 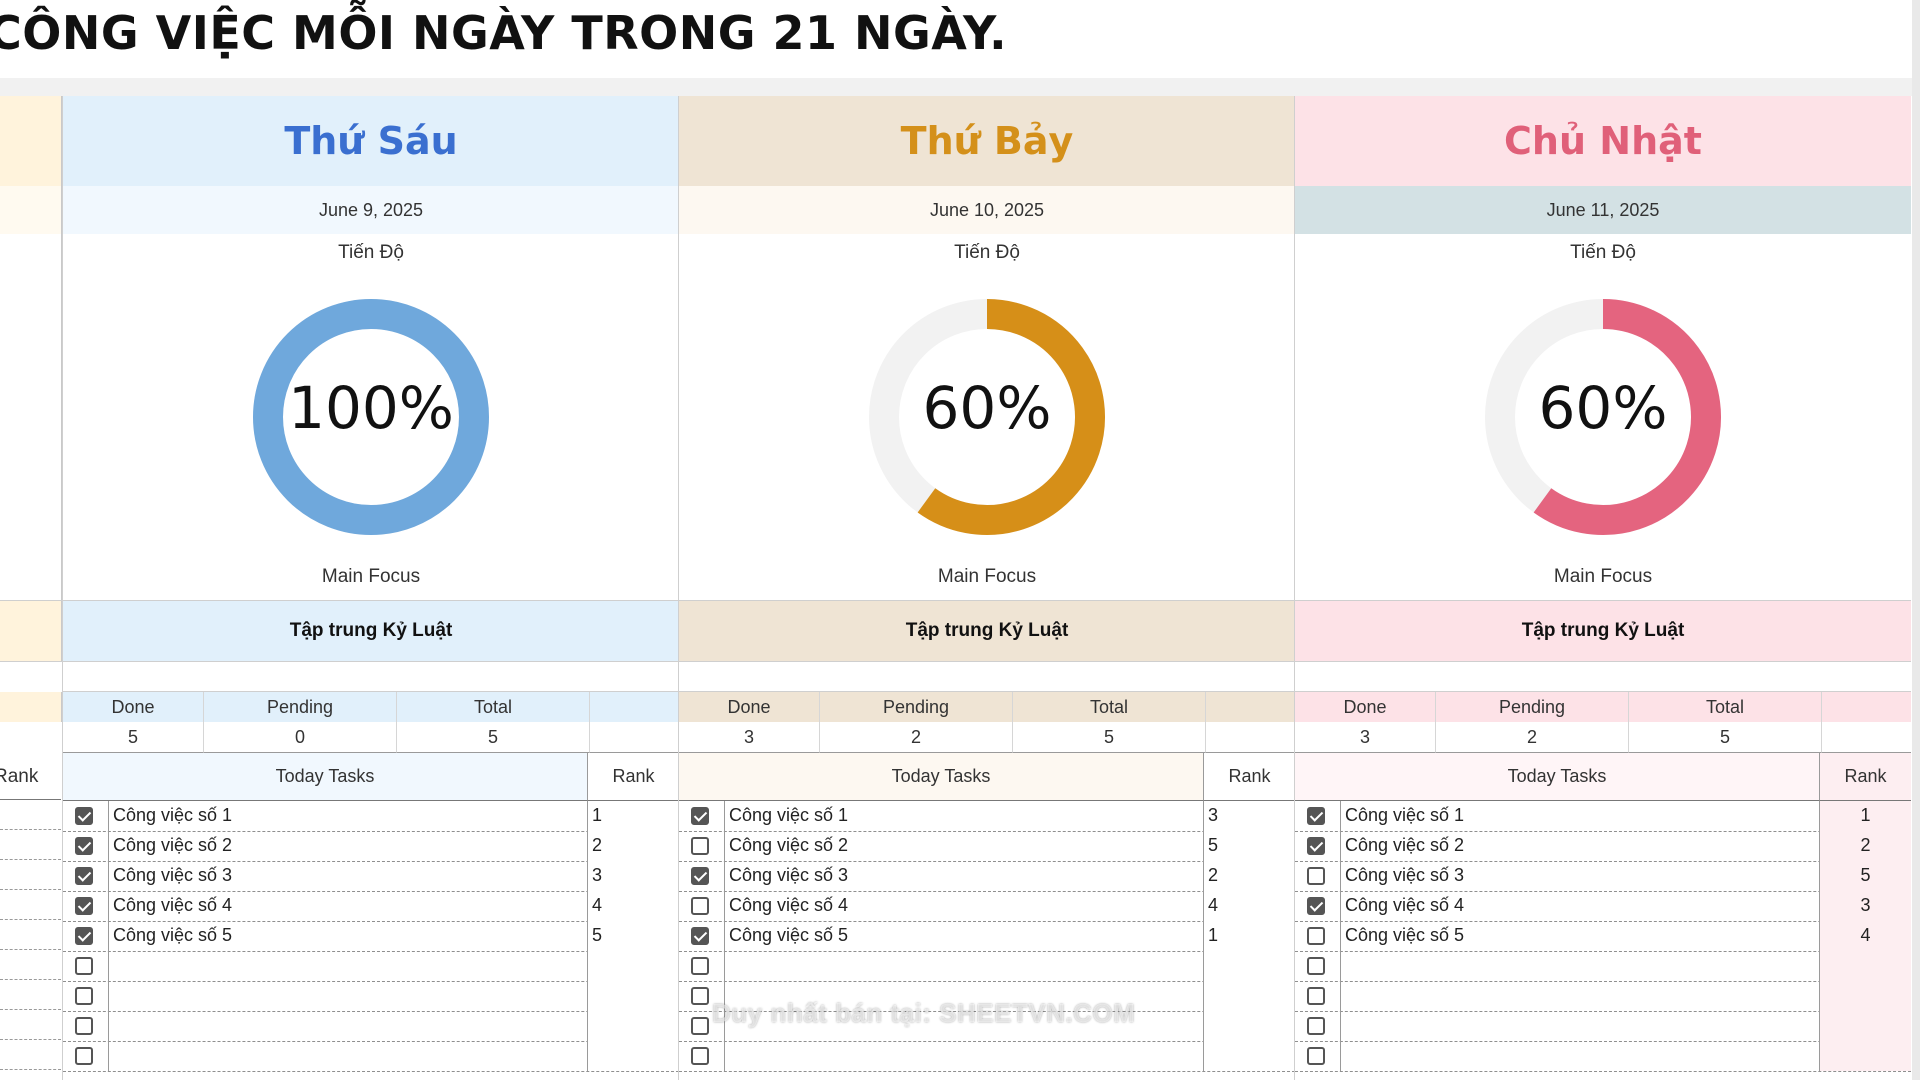 I want to click on spacer-row, so click(x=371, y=676).